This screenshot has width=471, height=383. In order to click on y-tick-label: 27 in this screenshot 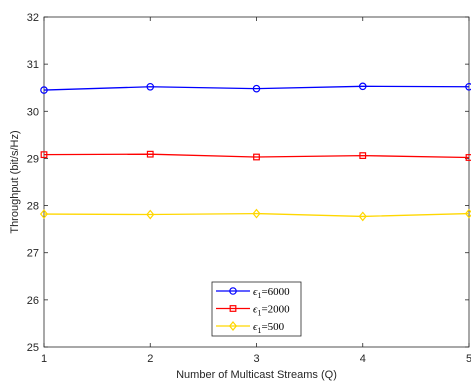, I will do `click(33, 254)`.